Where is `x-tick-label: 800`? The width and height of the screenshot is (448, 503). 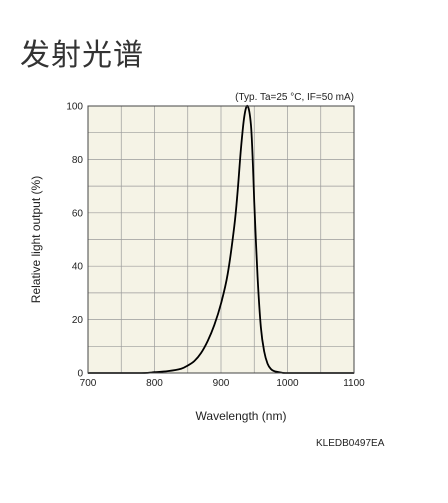 x-tick-label: 800 is located at coordinates (154, 383).